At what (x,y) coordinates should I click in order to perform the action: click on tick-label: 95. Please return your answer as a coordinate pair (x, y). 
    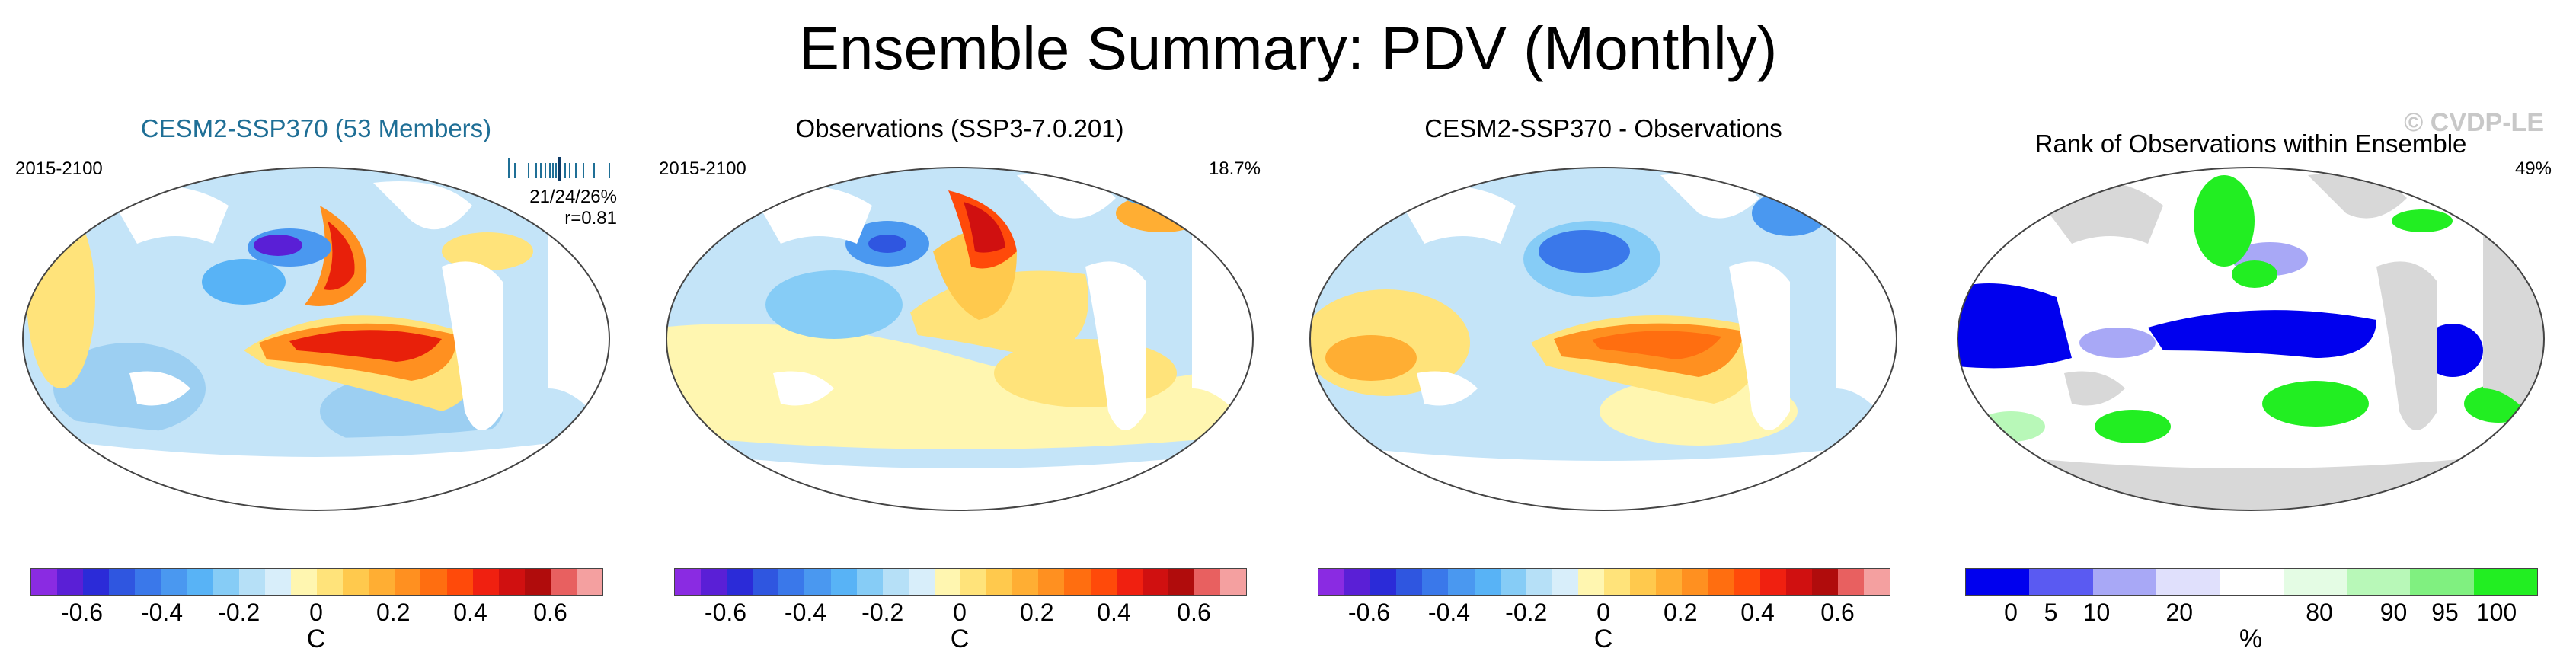
    Looking at the image, I should click on (2445, 612).